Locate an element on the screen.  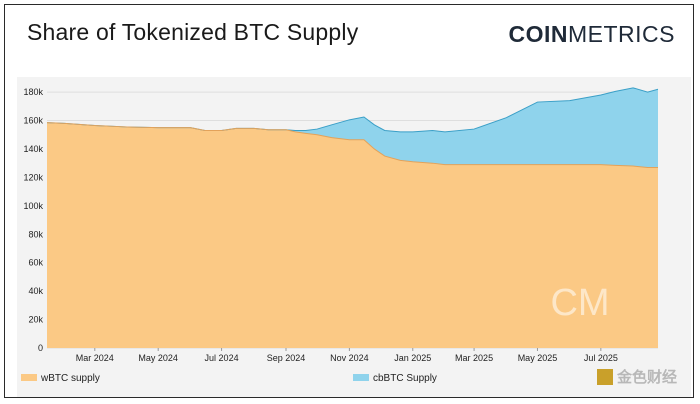
x-tick-label: Mar 2025 is located at coordinates (474, 358).